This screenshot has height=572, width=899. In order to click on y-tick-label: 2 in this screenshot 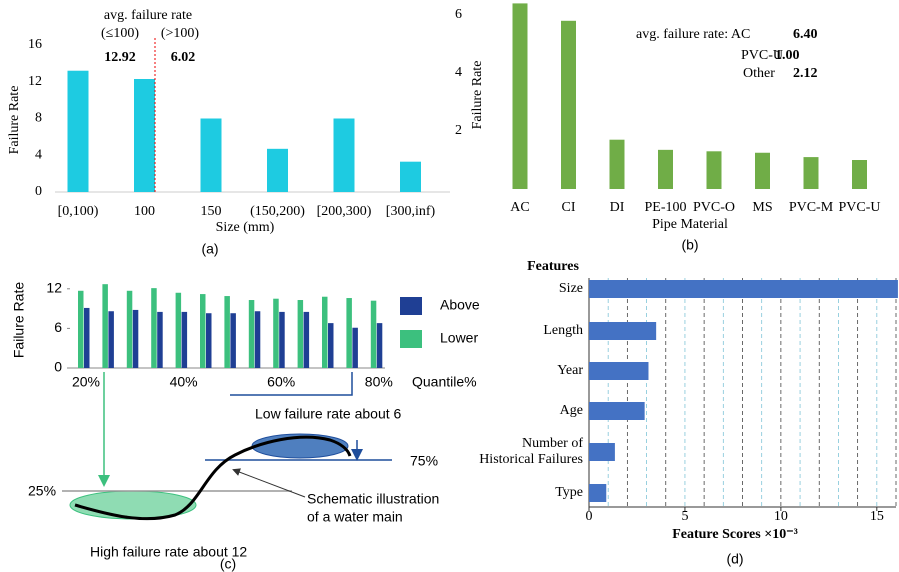, I will do `click(458, 130)`.